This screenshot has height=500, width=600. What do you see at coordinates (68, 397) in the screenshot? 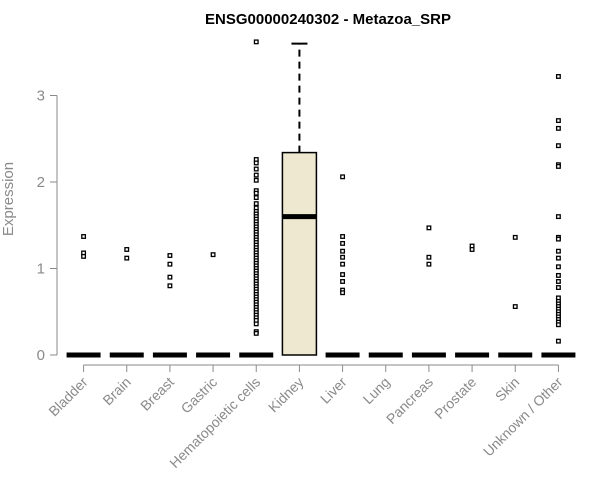
I see `x-tick-label: Bladder` at bounding box center [68, 397].